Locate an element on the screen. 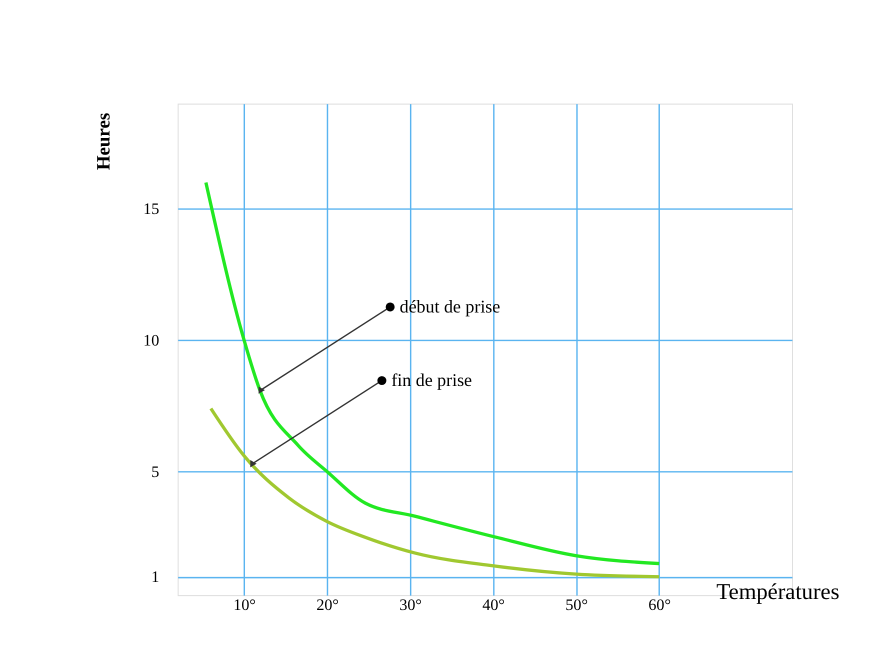 The width and height of the screenshot is (878, 671). y-tick-label: 1 is located at coordinates (155, 577).